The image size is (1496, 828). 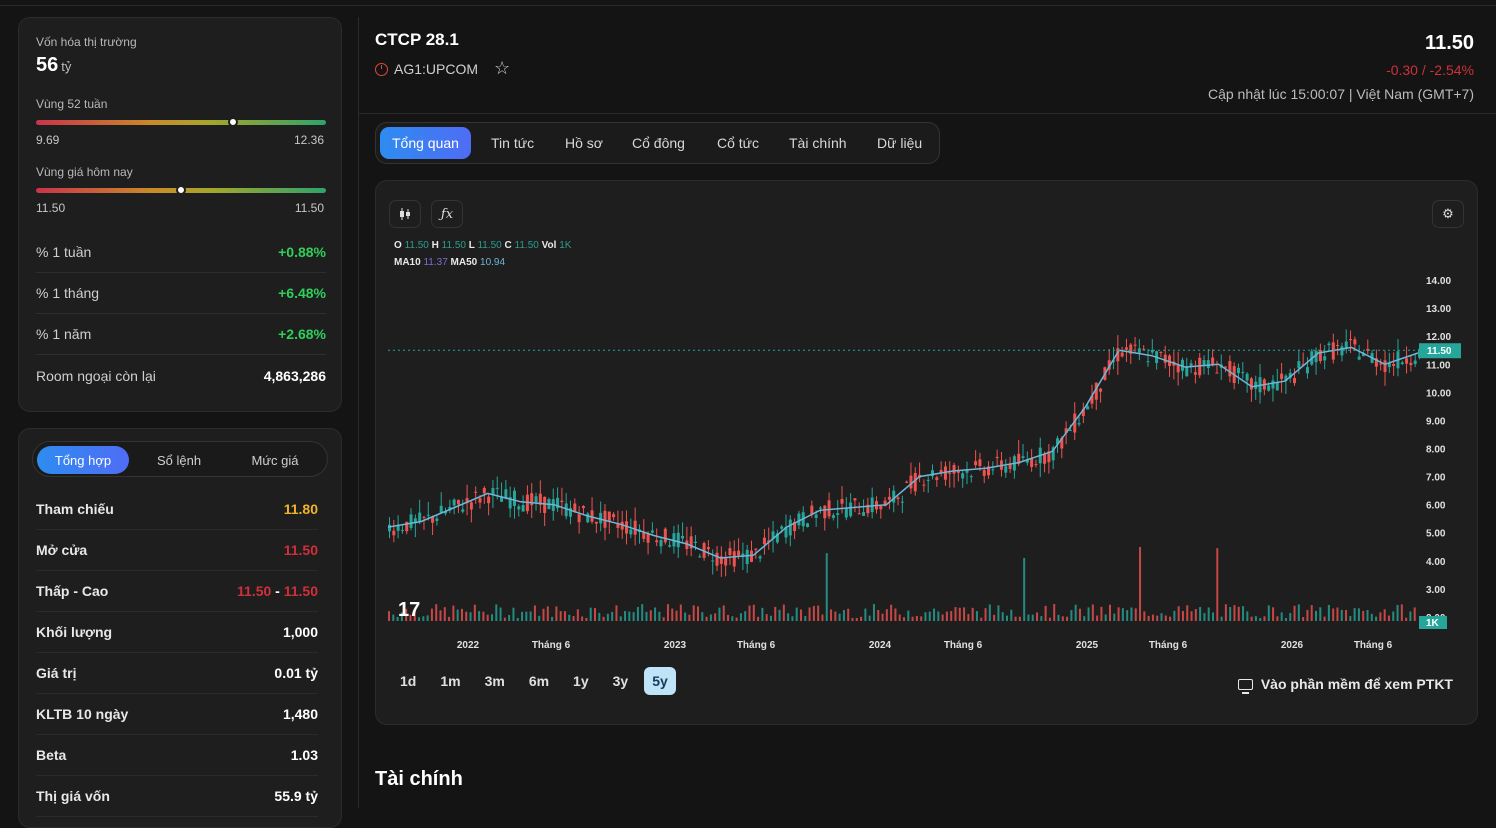 I want to click on seg-tong-hop: Tổng hợp, so click(x=83, y=460).